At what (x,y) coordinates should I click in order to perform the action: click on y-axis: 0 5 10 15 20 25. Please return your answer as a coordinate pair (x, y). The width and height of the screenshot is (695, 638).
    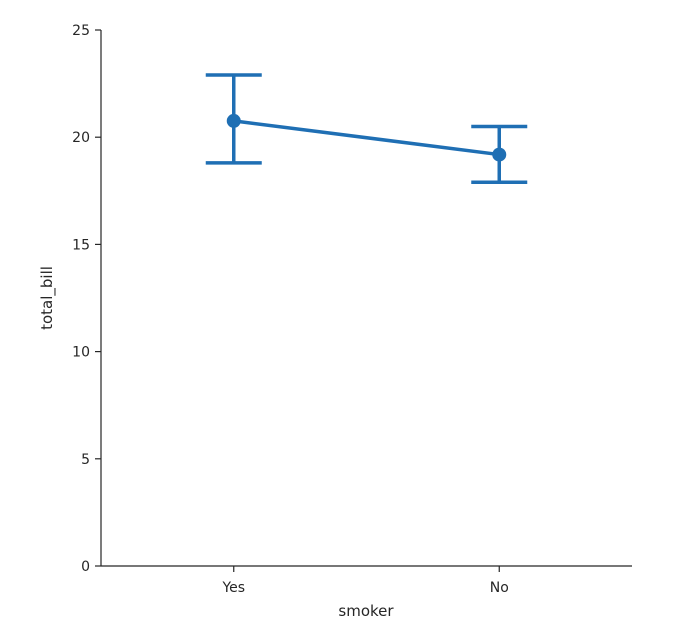
    Looking at the image, I should click on (87, 299).